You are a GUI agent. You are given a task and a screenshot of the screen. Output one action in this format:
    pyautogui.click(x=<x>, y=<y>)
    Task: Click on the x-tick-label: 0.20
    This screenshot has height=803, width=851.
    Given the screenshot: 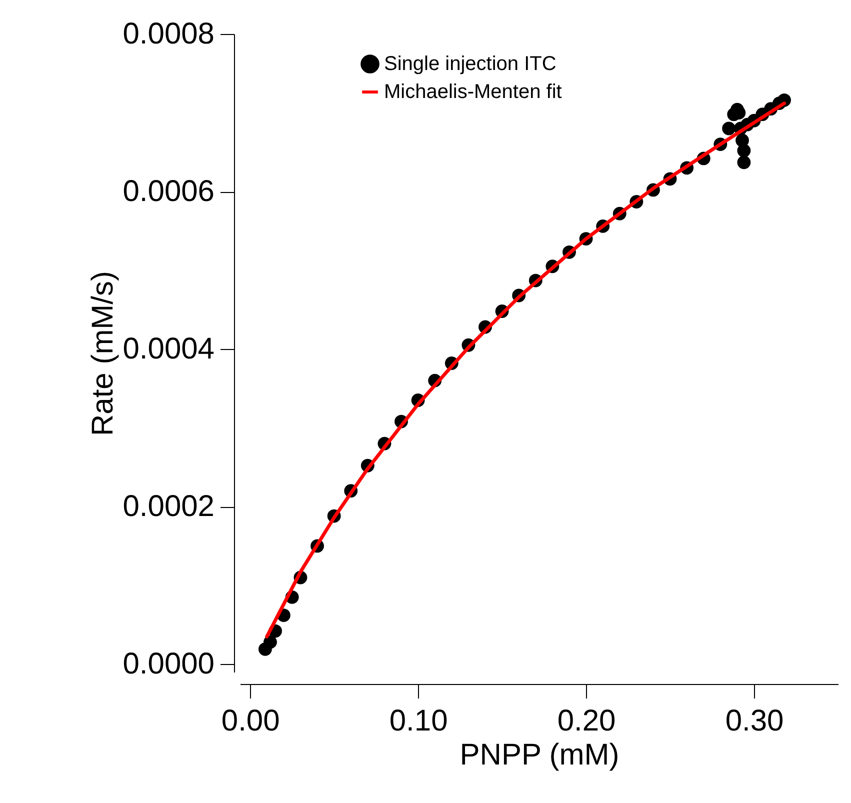 What is the action you would take?
    pyautogui.click(x=586, y=721)
    